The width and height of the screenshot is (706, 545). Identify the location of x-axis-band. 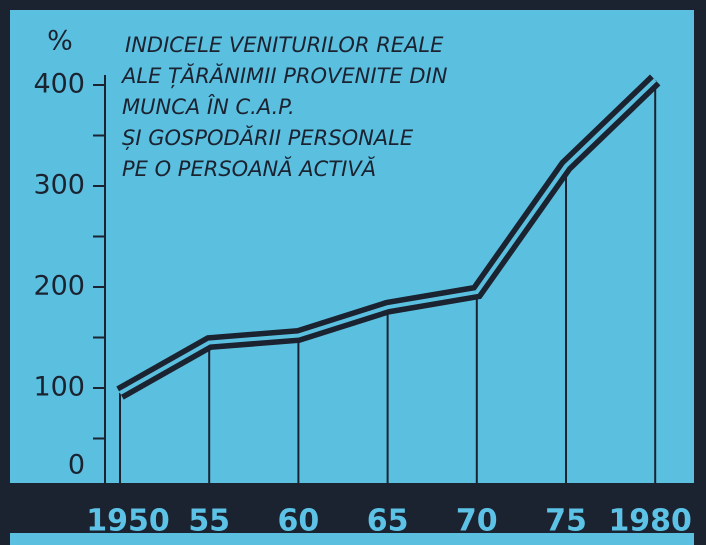
(352, 508).